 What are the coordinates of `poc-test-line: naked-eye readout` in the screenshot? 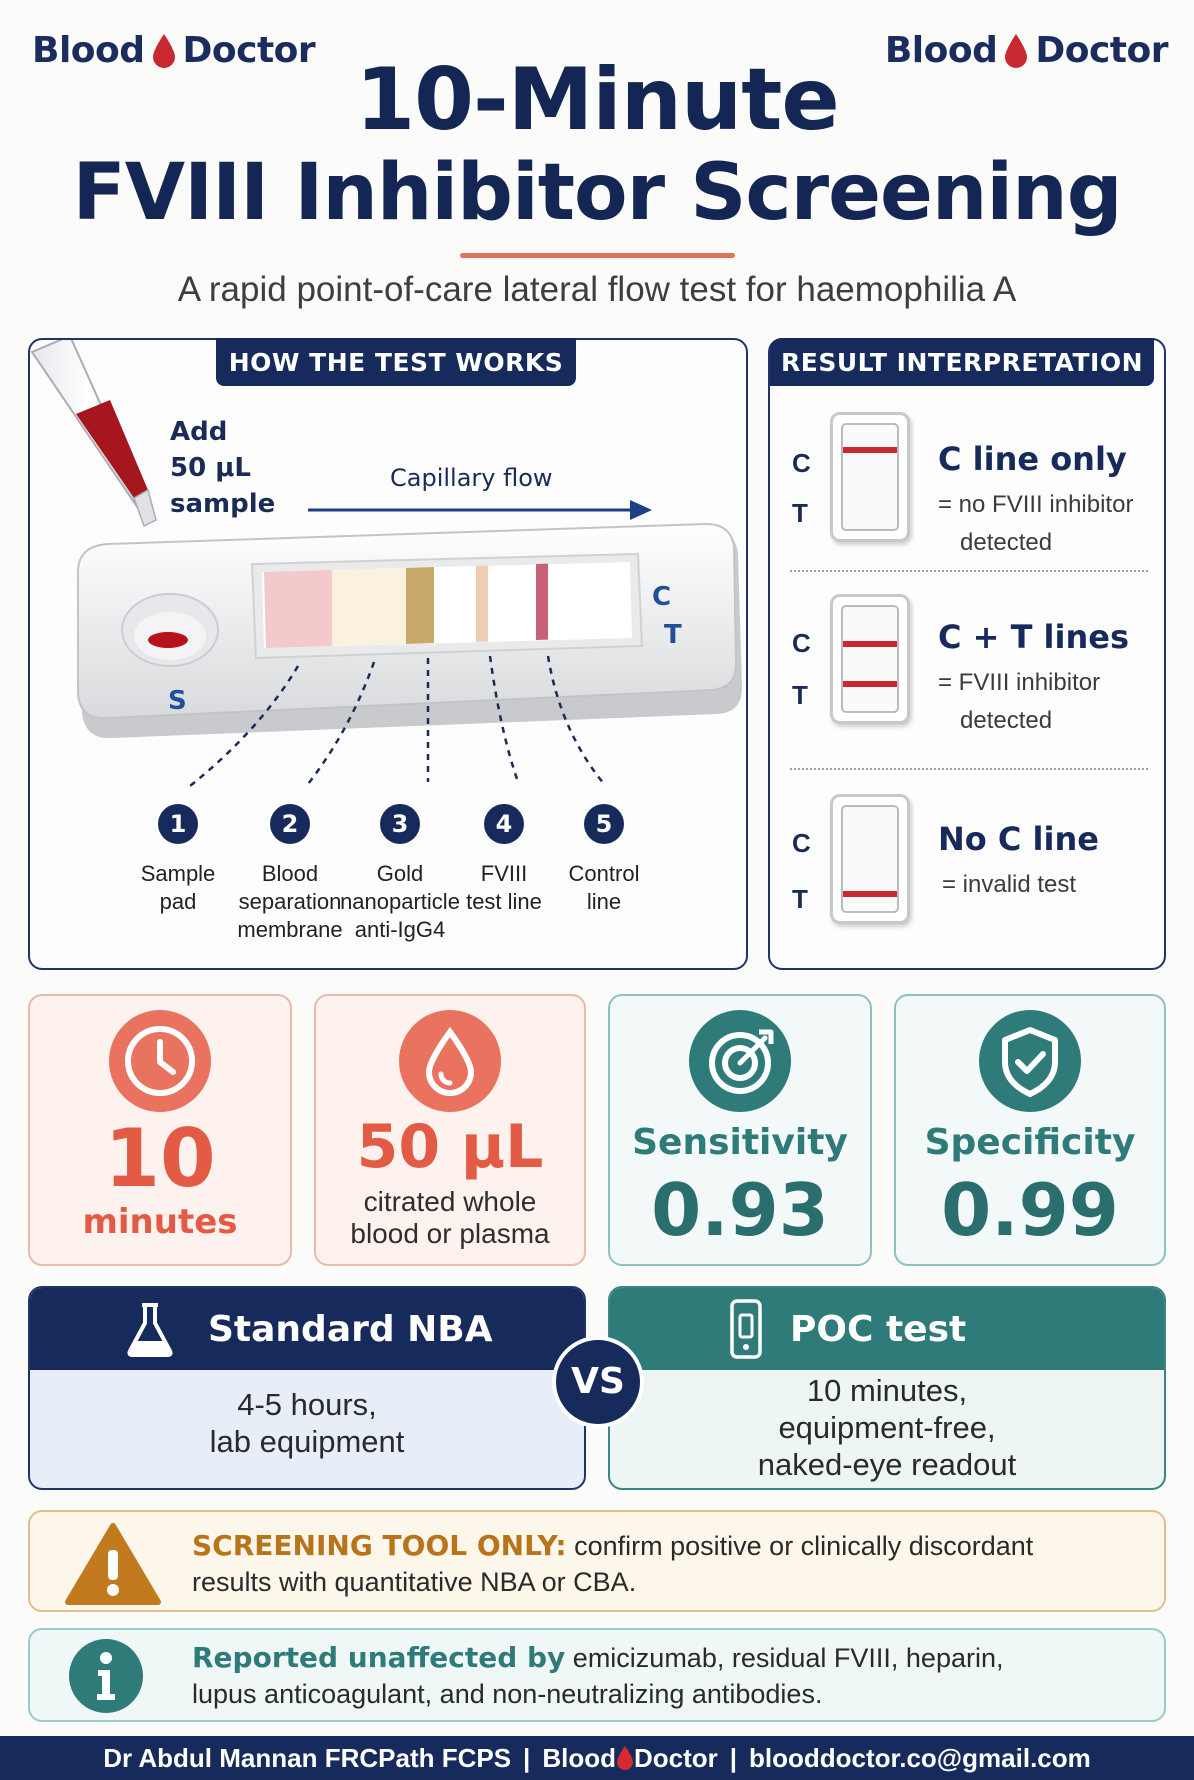 It's located at (887, 1464).